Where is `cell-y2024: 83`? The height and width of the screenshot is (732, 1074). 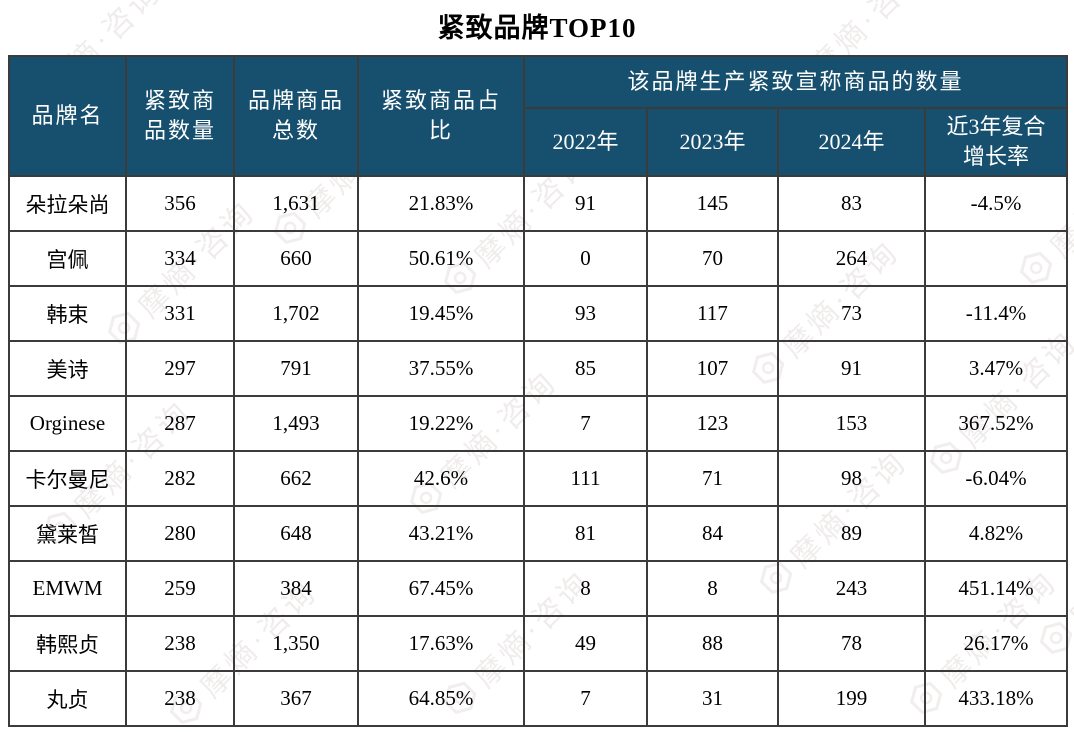 cell-y2024: 83 is located at coordinates (851, 203).